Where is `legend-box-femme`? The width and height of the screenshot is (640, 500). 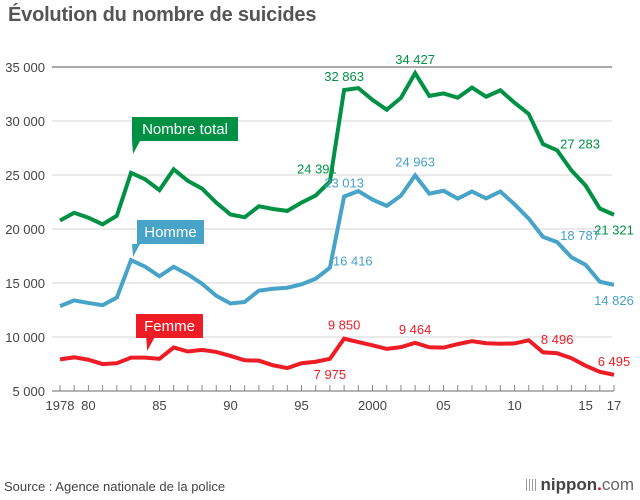
legend-box-femme is located at coordinates (169, 326).